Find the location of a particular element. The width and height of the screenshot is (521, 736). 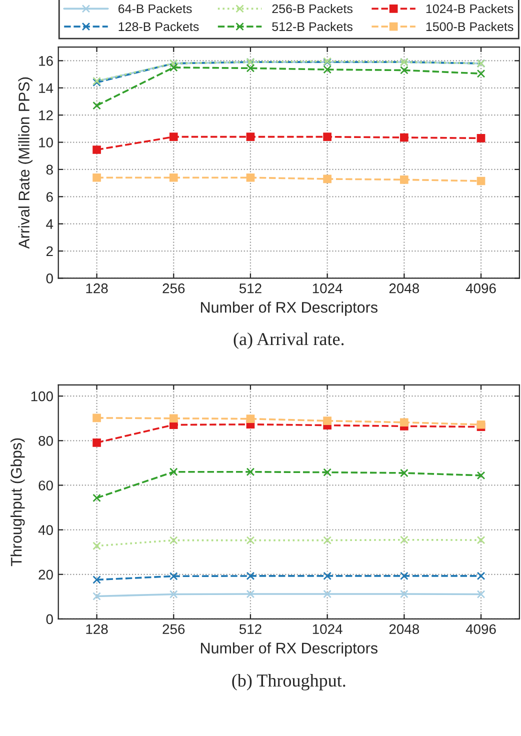

legend-label: 64-B Packets is located at coordinates (155, 9).